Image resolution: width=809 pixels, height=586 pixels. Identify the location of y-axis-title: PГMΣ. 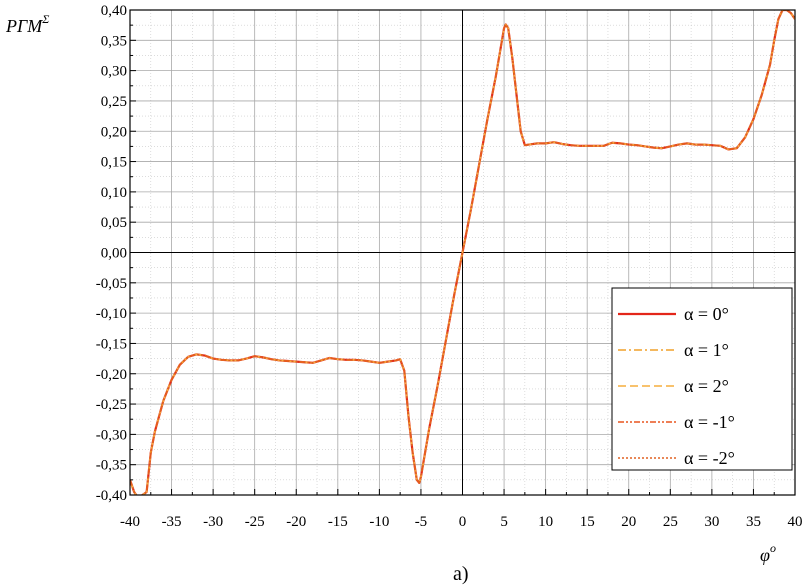
(27, 24).